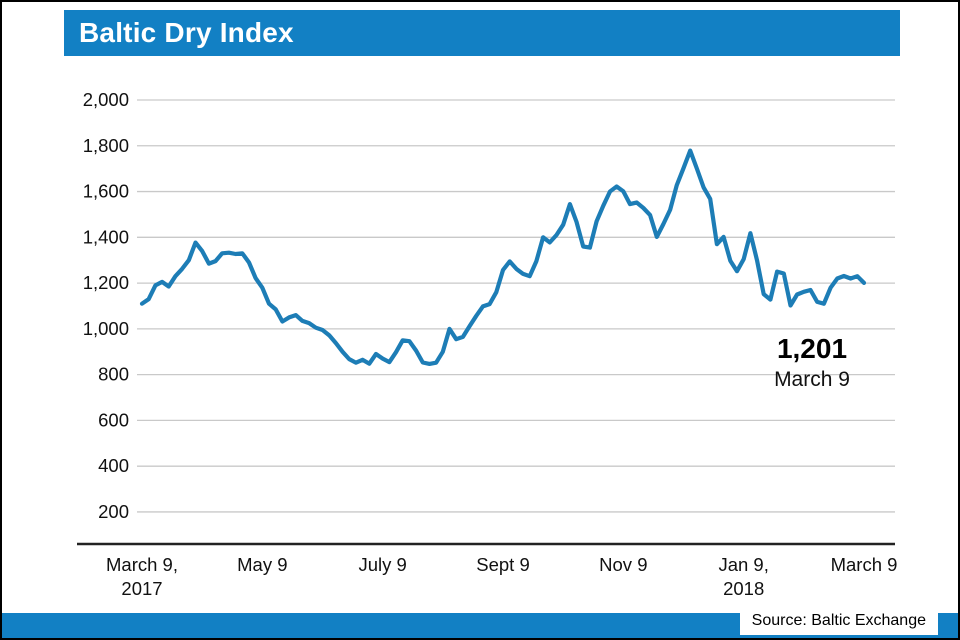 The height and width of the screenshot is (640, 960). Describe the element at coordinates (106, 328) in the screenshot. I see `y-axis-tick-label: 1,000` at that location.